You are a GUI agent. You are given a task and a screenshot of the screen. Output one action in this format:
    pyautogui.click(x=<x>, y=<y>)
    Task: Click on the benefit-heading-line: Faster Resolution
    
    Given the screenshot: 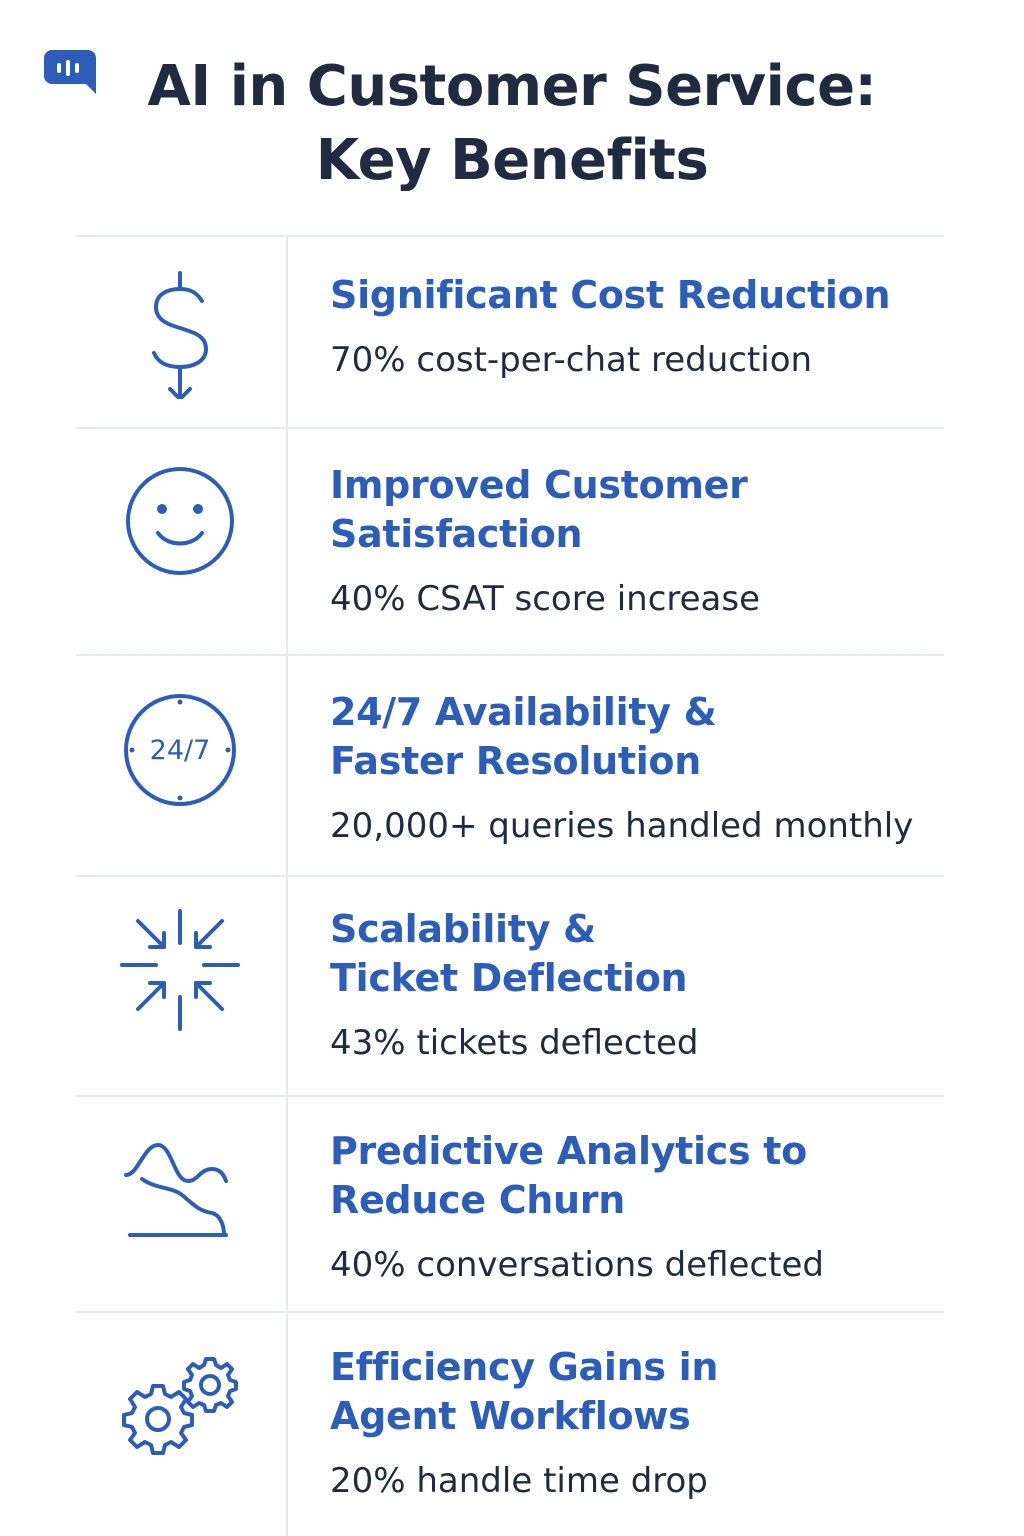 What is the action you would take?
    pyautogui.click(x=515, y=761)
    